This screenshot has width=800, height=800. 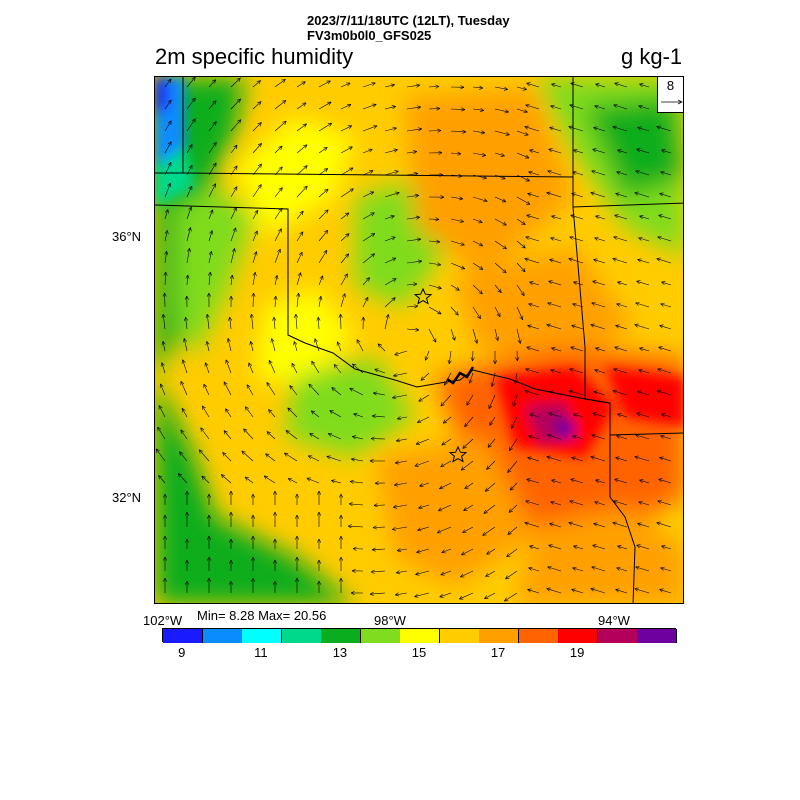 I want to click on field-title: 2m specific humidity, so click(x=254, y=56).